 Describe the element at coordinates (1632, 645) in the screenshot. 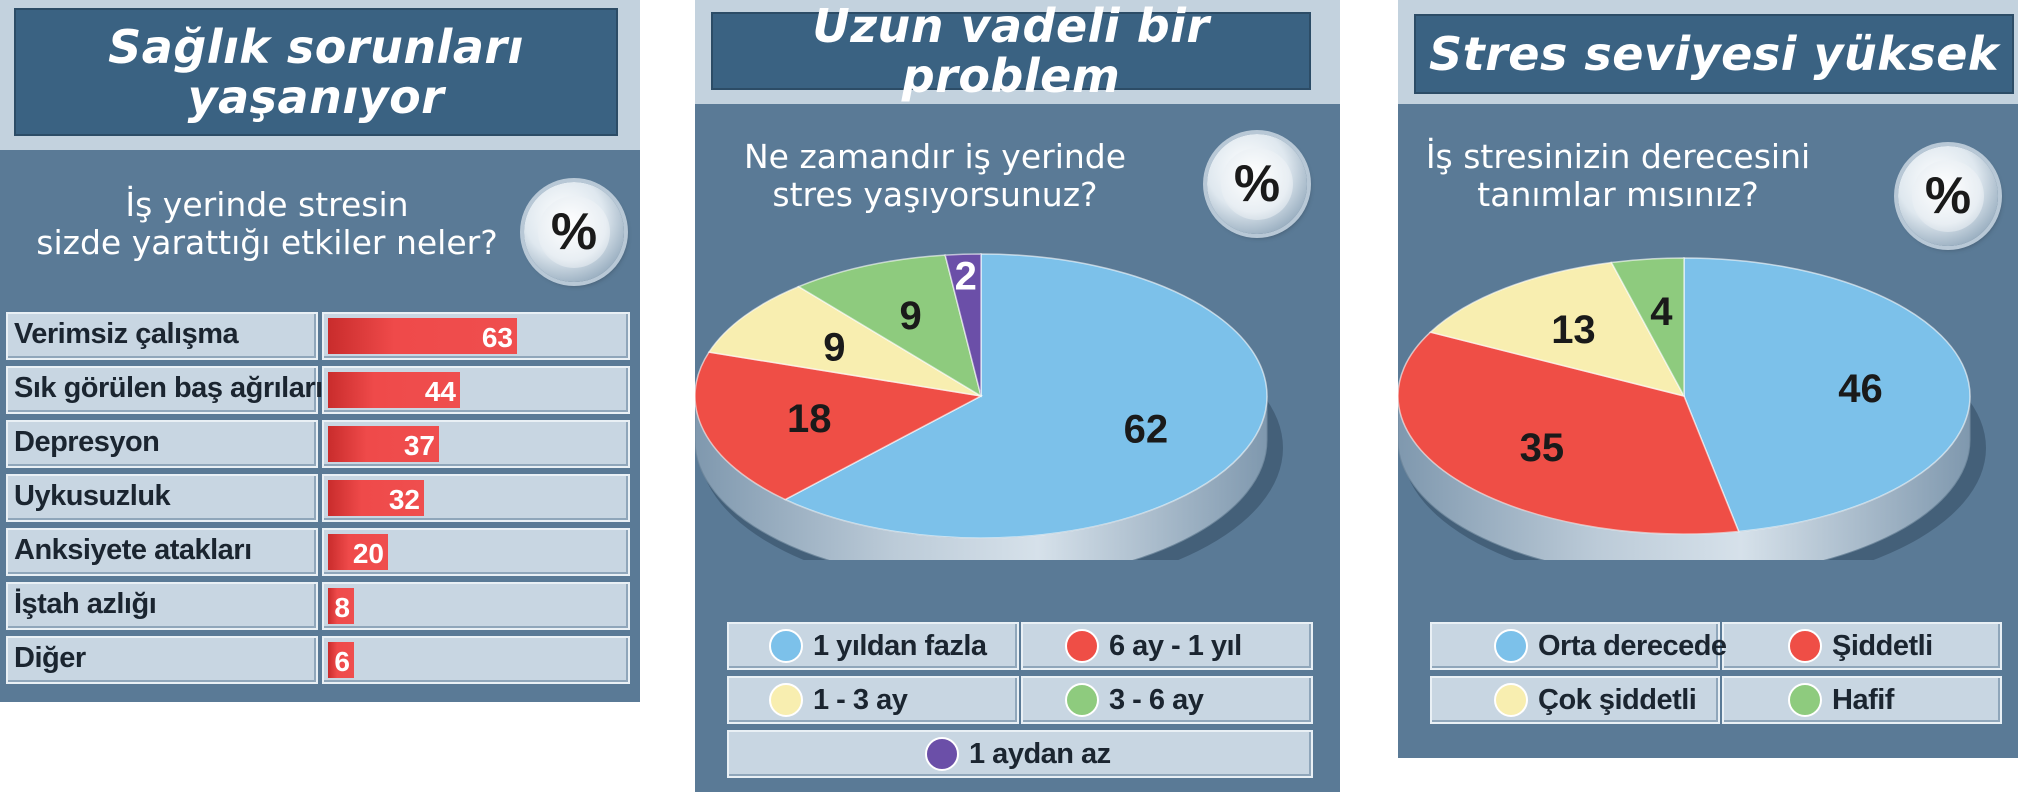

I see `legend-label: Orta derecede` at that location.